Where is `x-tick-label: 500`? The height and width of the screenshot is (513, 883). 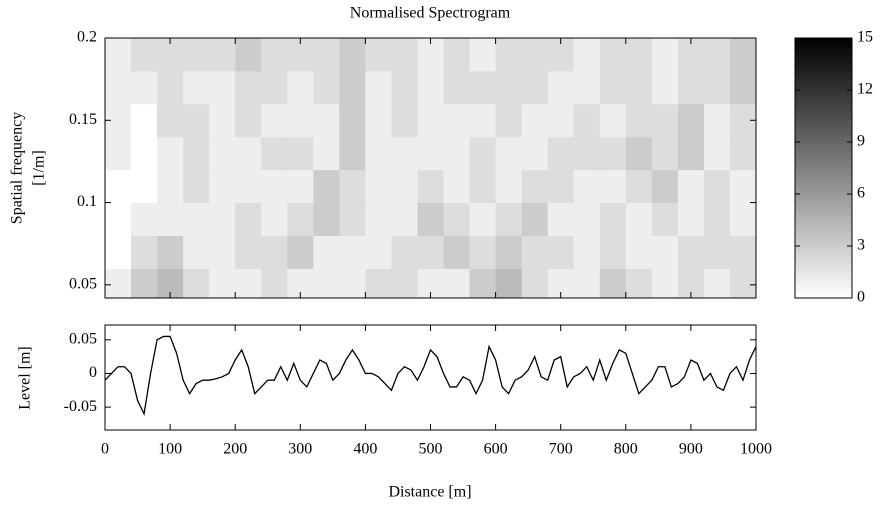
x-tick-label: 500 is located at coordinates (431, 449).